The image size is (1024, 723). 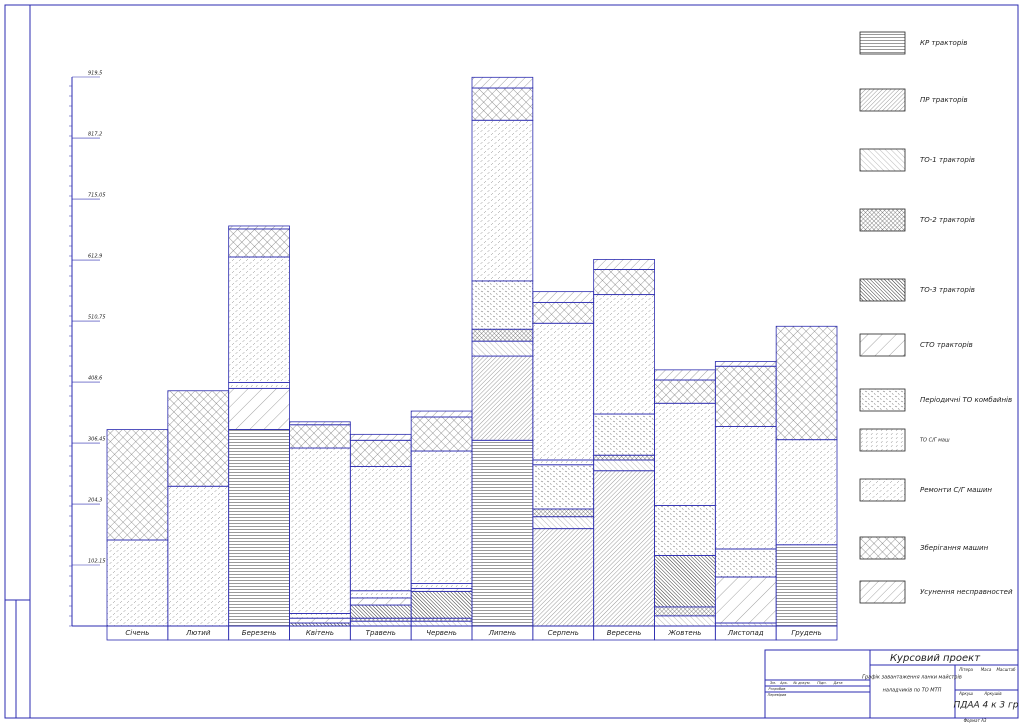 What do you see at coordinates (777, 695) in the screenshot?
I see `tb-role: Перевірив` at bounding box center [777, 695].